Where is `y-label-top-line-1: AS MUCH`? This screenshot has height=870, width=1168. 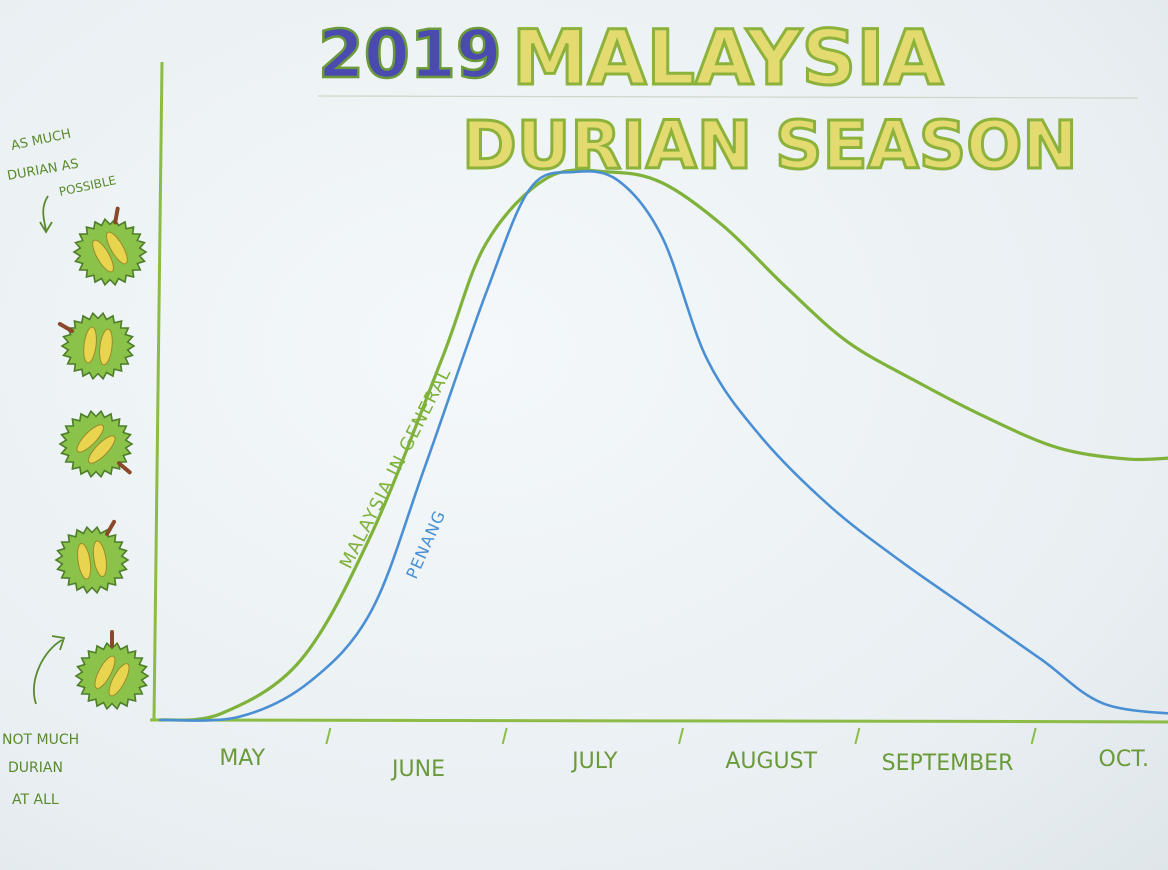 y-label-top-line-1: AS MUCH is located at coordinates (41, 140).